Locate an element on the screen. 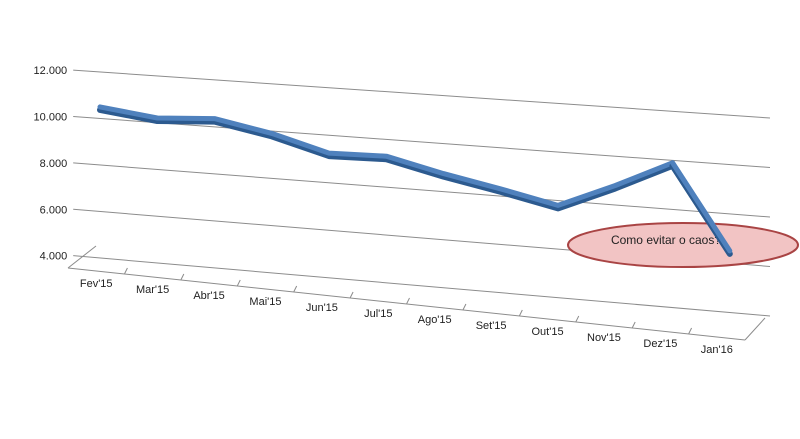 Image resolution: width=800 pixels, height=439 pixels. y-axis-ticks: 4.000 6.000 8.000 10.000 12.000 is located at coordinates (51, 164).